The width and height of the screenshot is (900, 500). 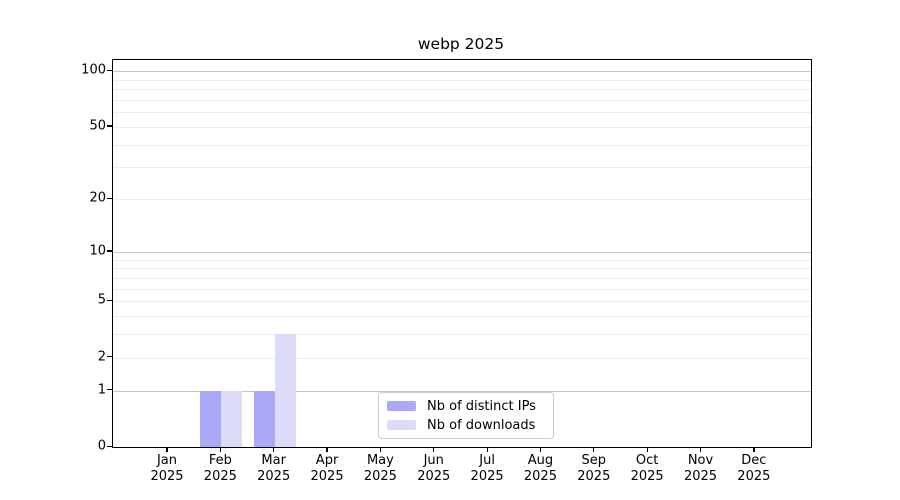 What do you see at coordinates (101, 300) in the screenshot?
I see `y-tick-label: 5` at bounding box center [101, 300].